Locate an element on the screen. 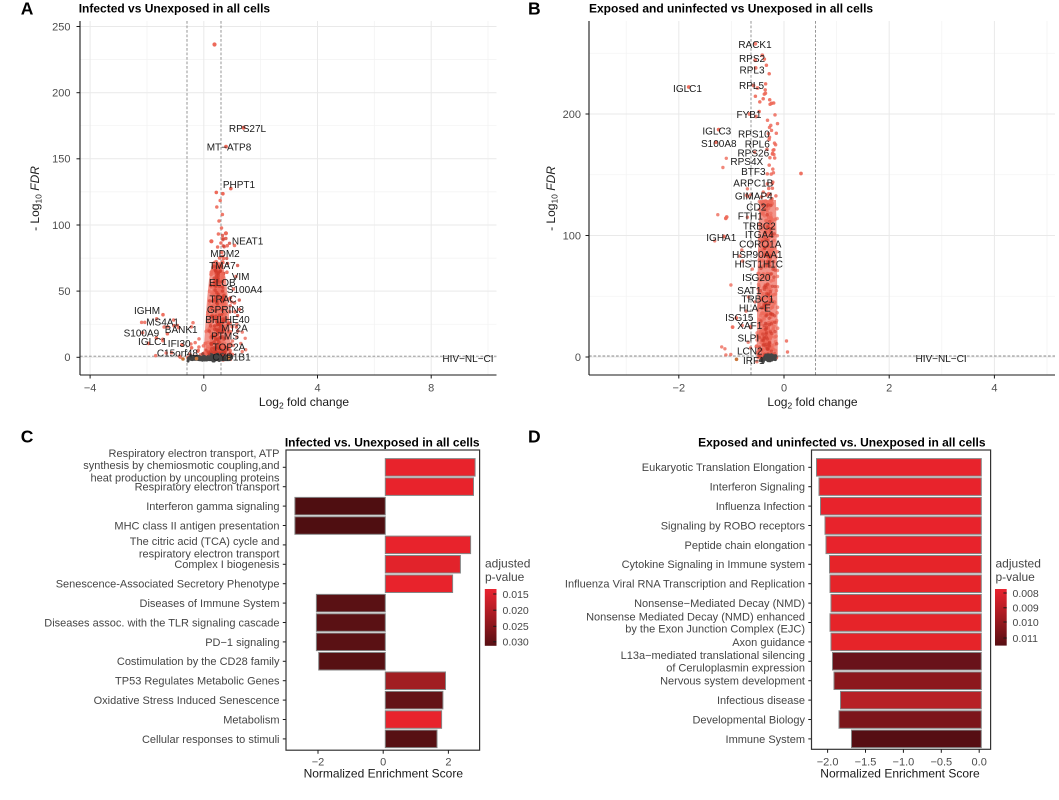 This screenshot has width=1059, height=800. svg-text: p-value is located at coordinates (1016, 577).